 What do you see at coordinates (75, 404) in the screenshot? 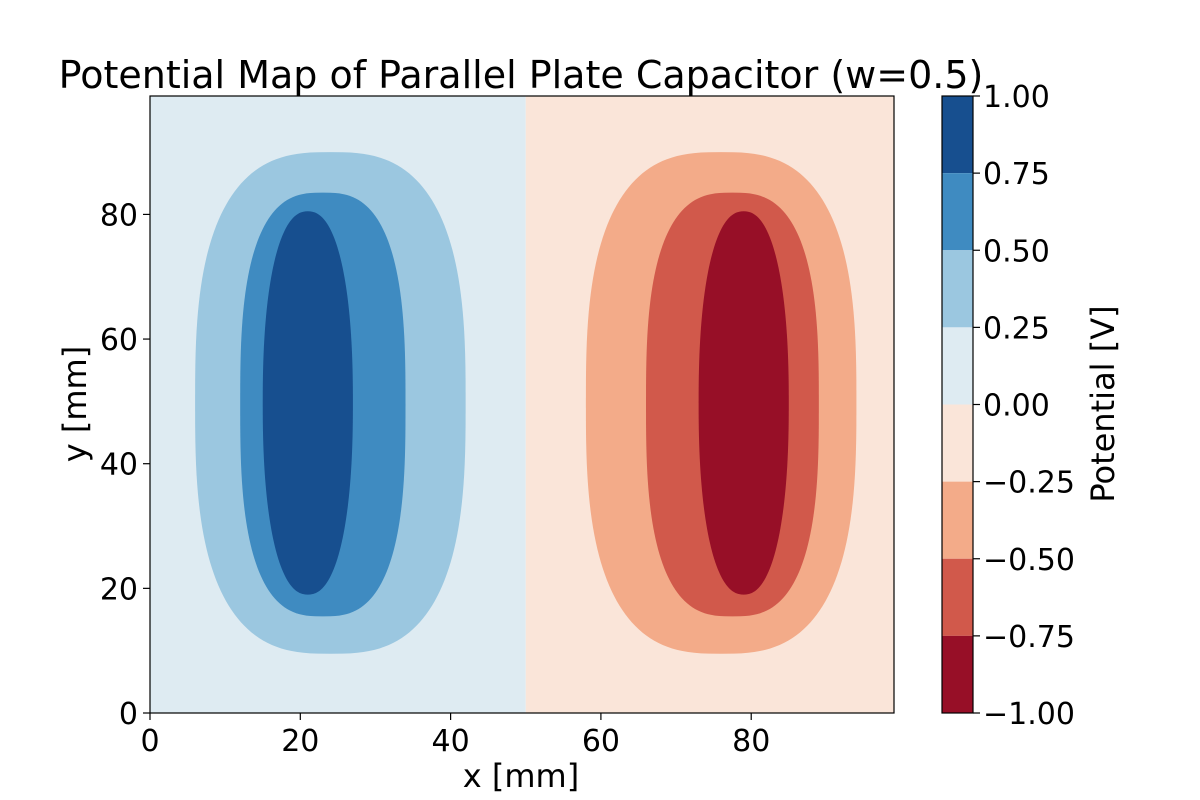
I see `y-axis-label: y [mm]` at bounding box center [75, 404].